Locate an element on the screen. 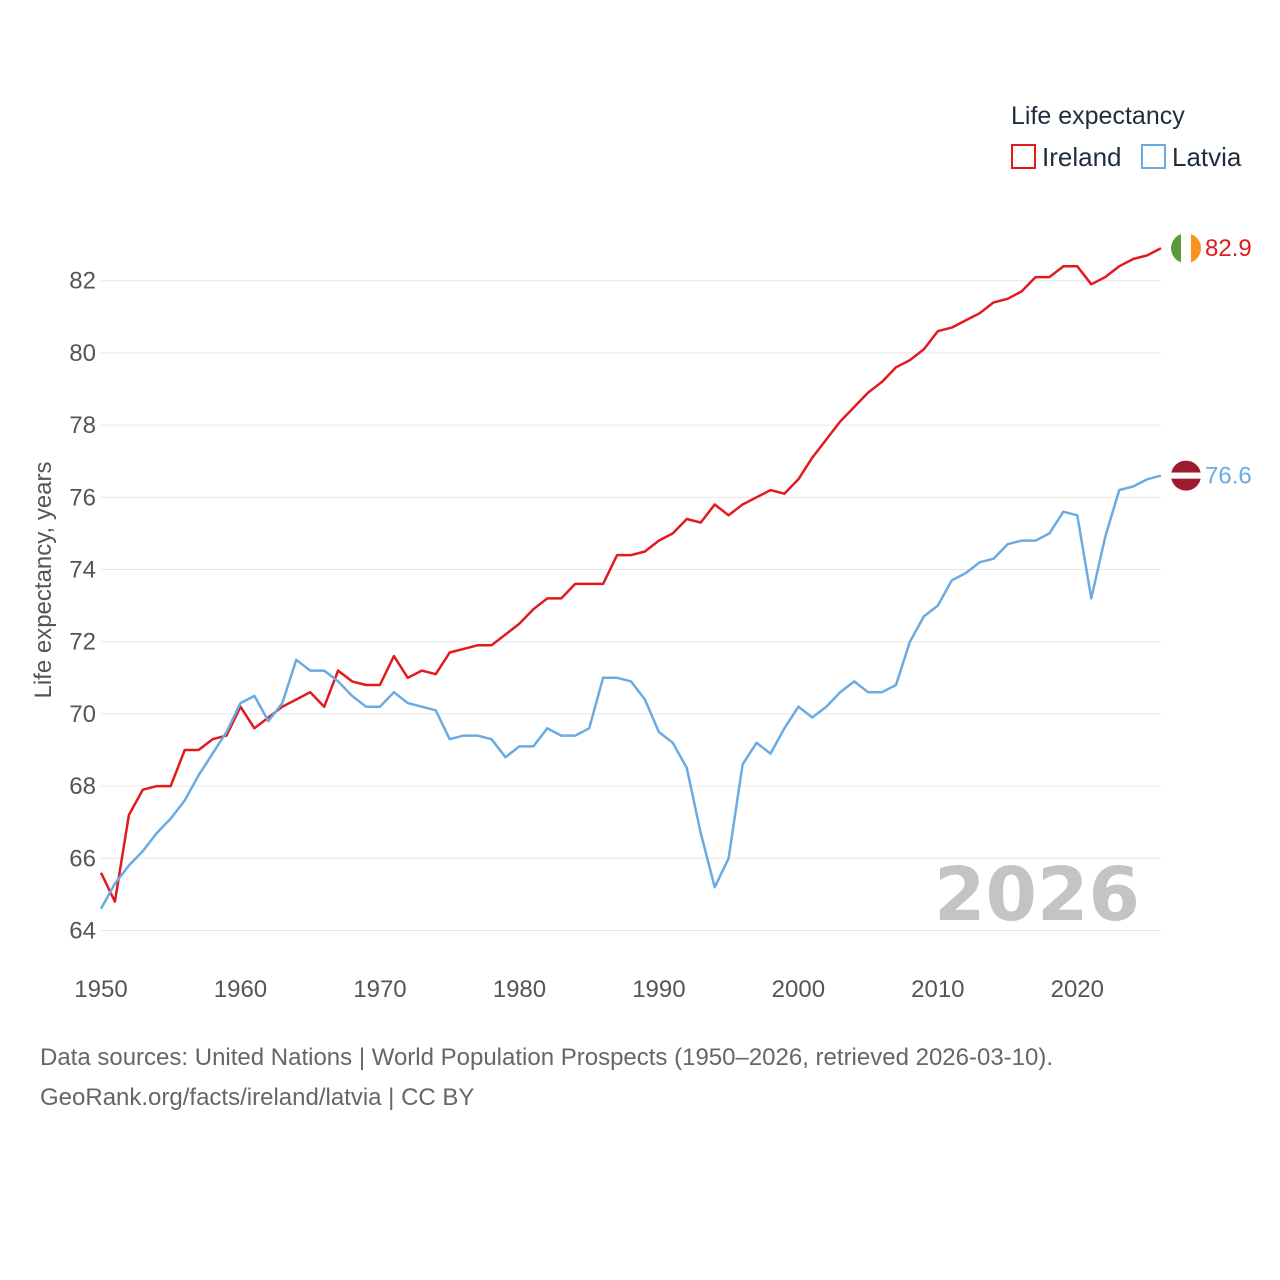 The width and height of the screenshot is (1280, 1280). y-tick-label: 70 is located at coordinates (82, 714).